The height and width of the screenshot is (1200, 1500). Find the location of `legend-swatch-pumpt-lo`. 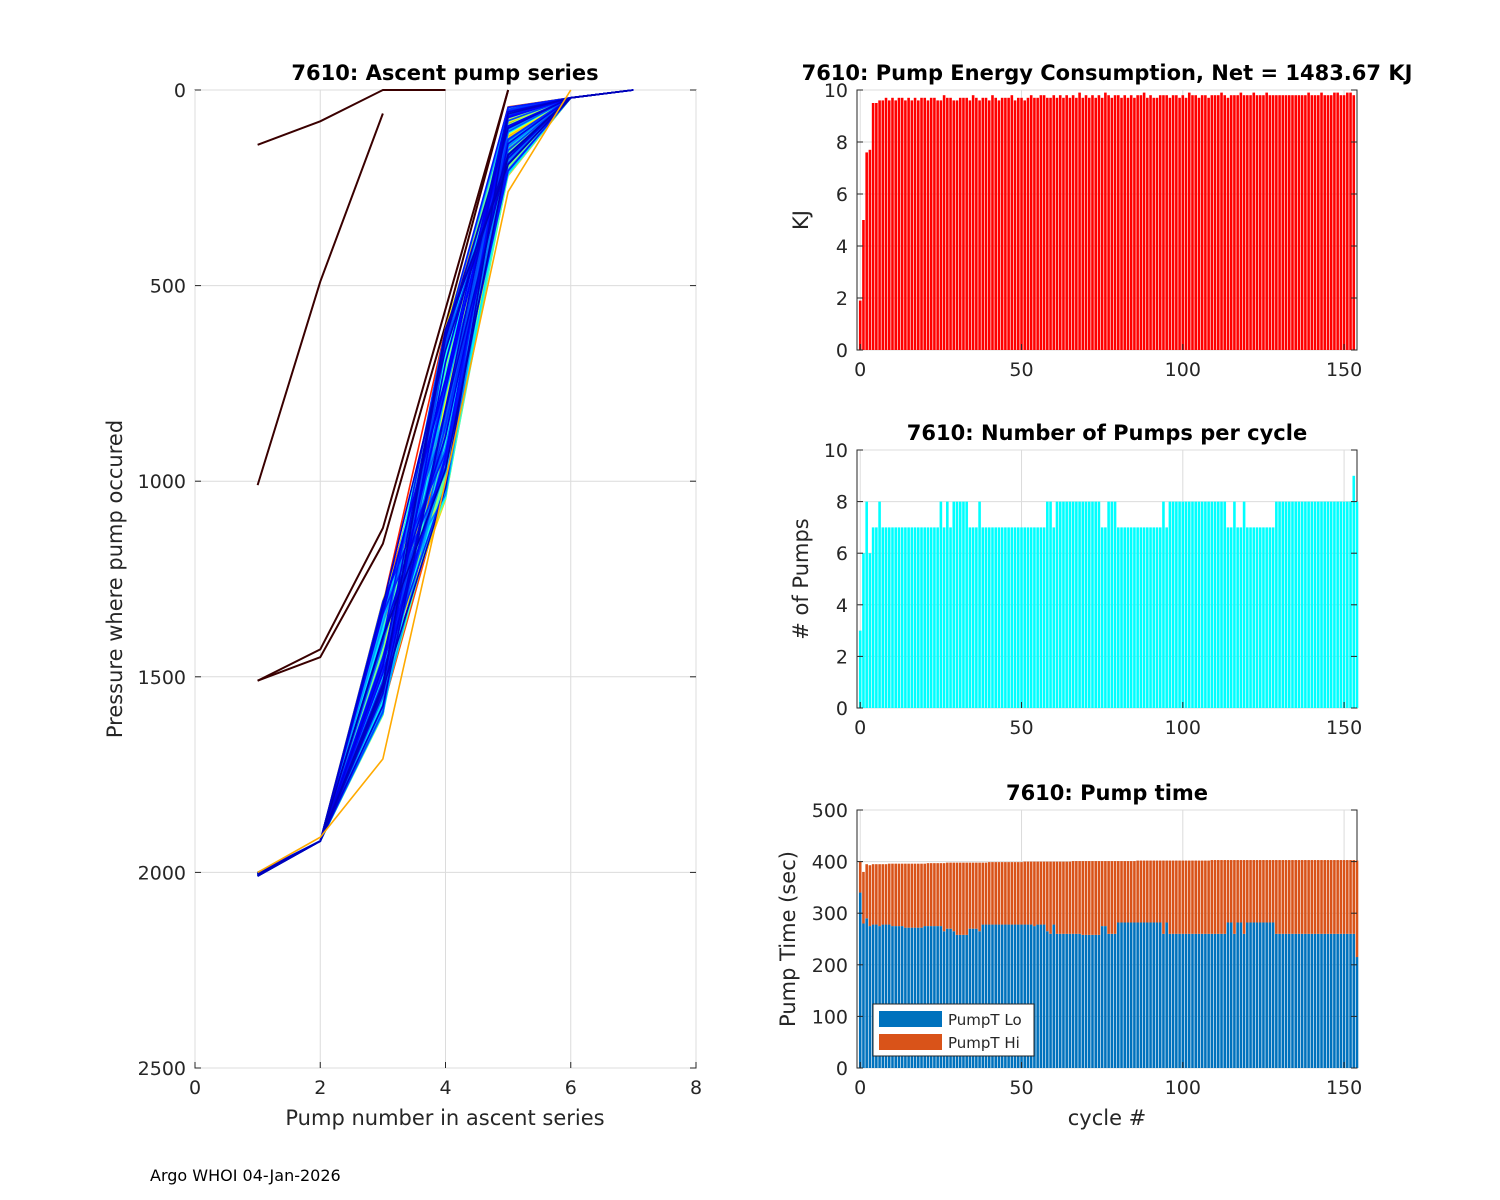

legend-swatch-pumpt-lo is located at coordinates (910, 1019).